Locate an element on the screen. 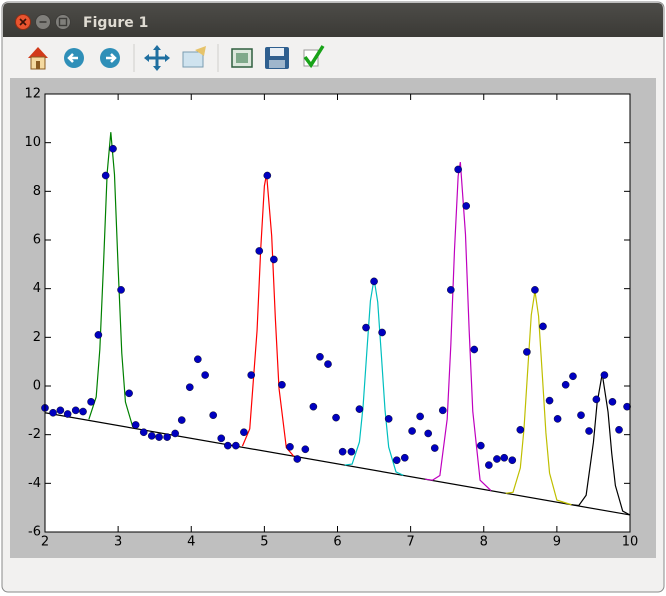 The height and width of the screenshot is (596, 666). title-bar is located at coordinates (333, 20).